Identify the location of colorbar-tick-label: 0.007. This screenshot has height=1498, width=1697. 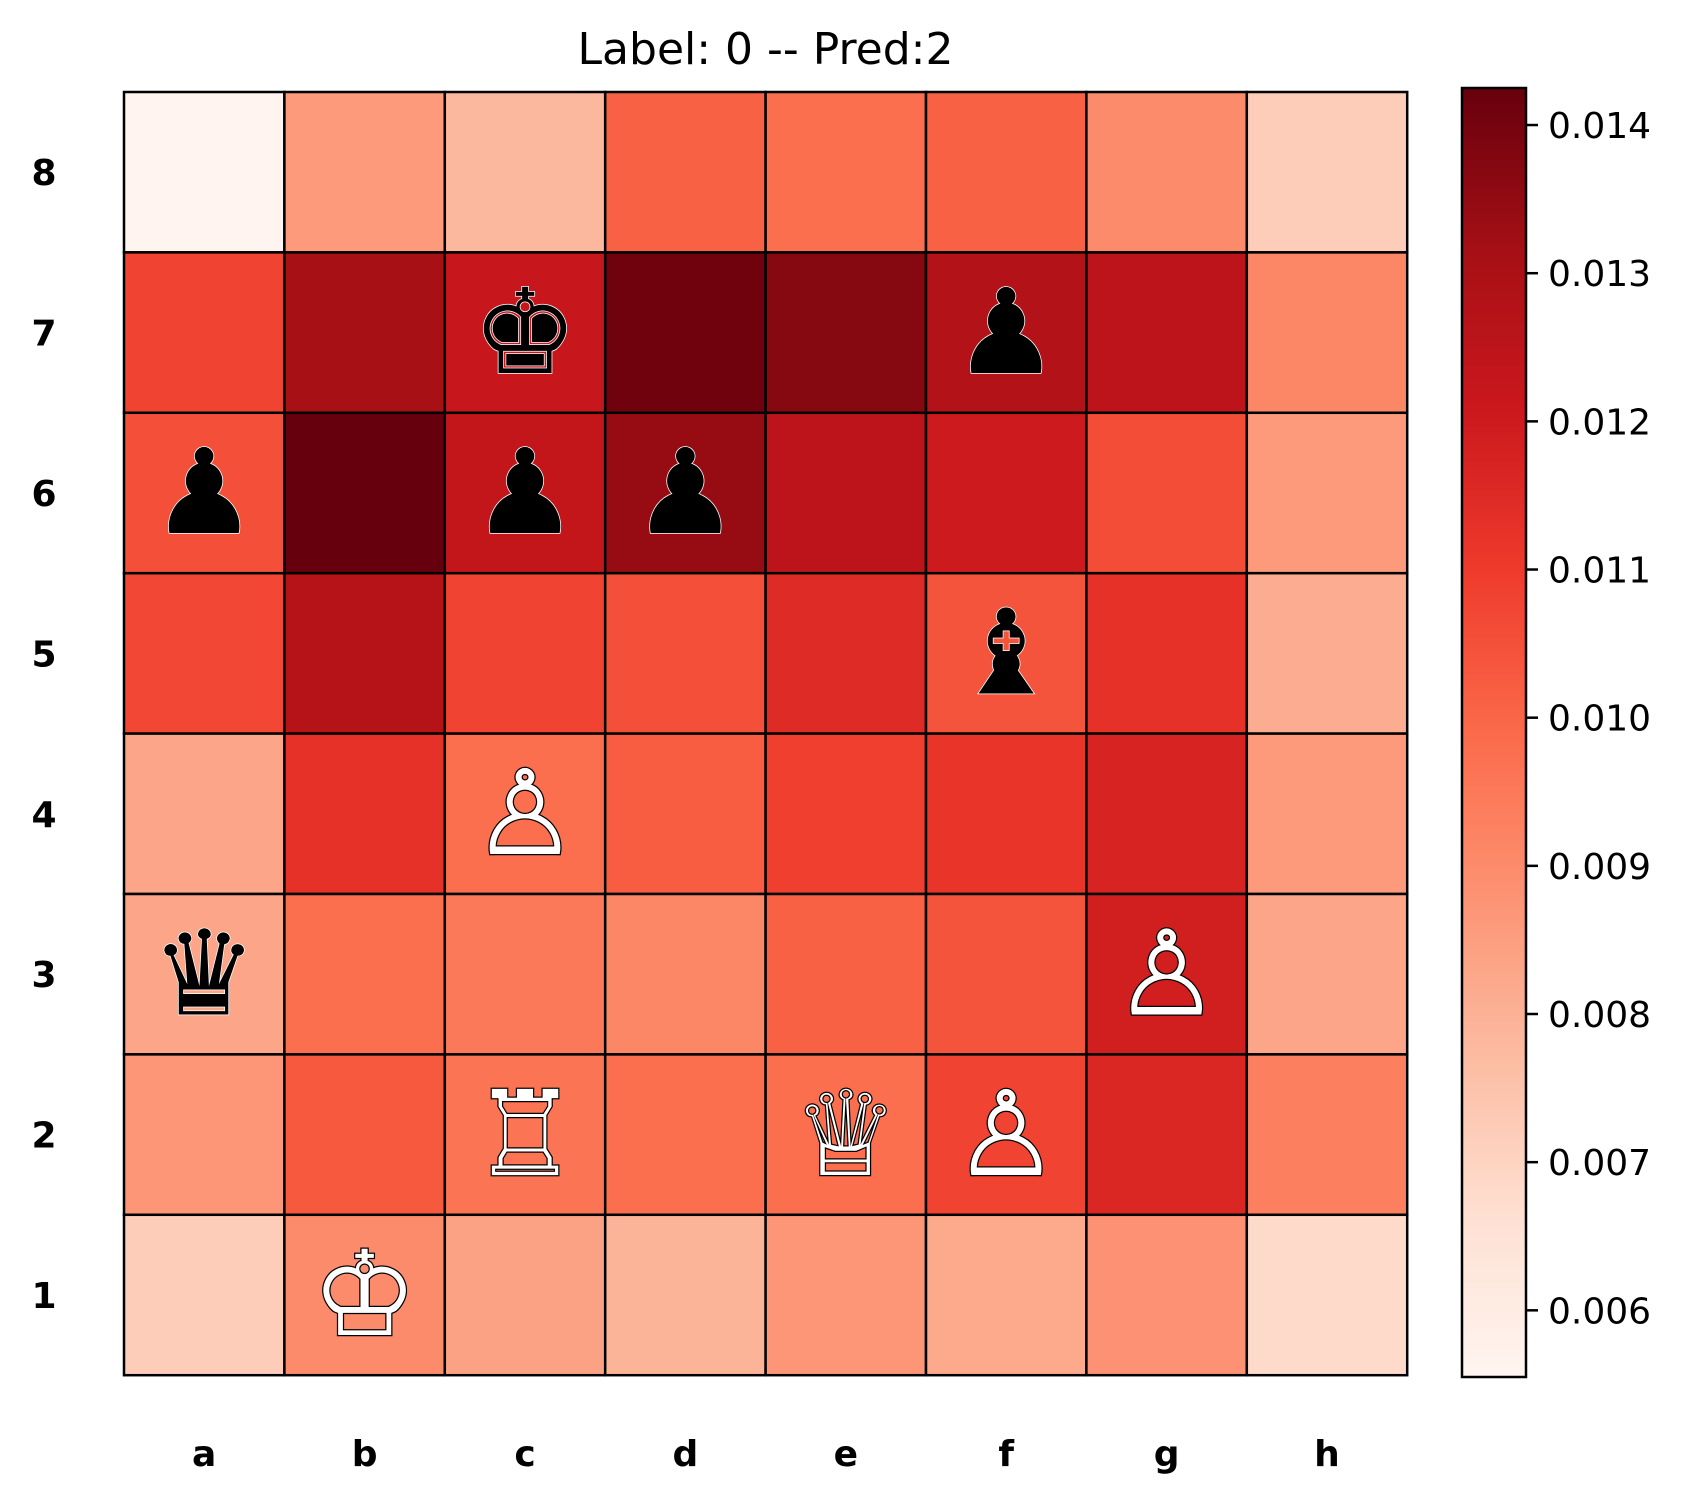
(1599, 1163).